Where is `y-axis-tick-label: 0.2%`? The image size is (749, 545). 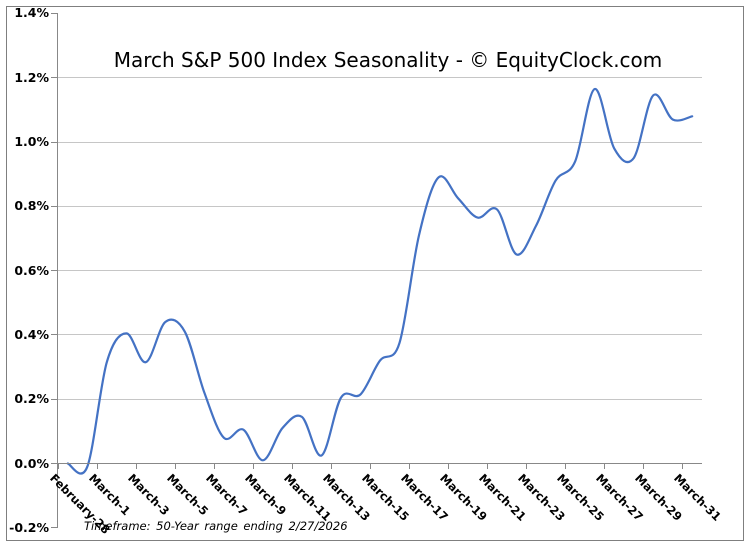
y-axis-tick-label: 0.2% is located at coordinates (31, 399).